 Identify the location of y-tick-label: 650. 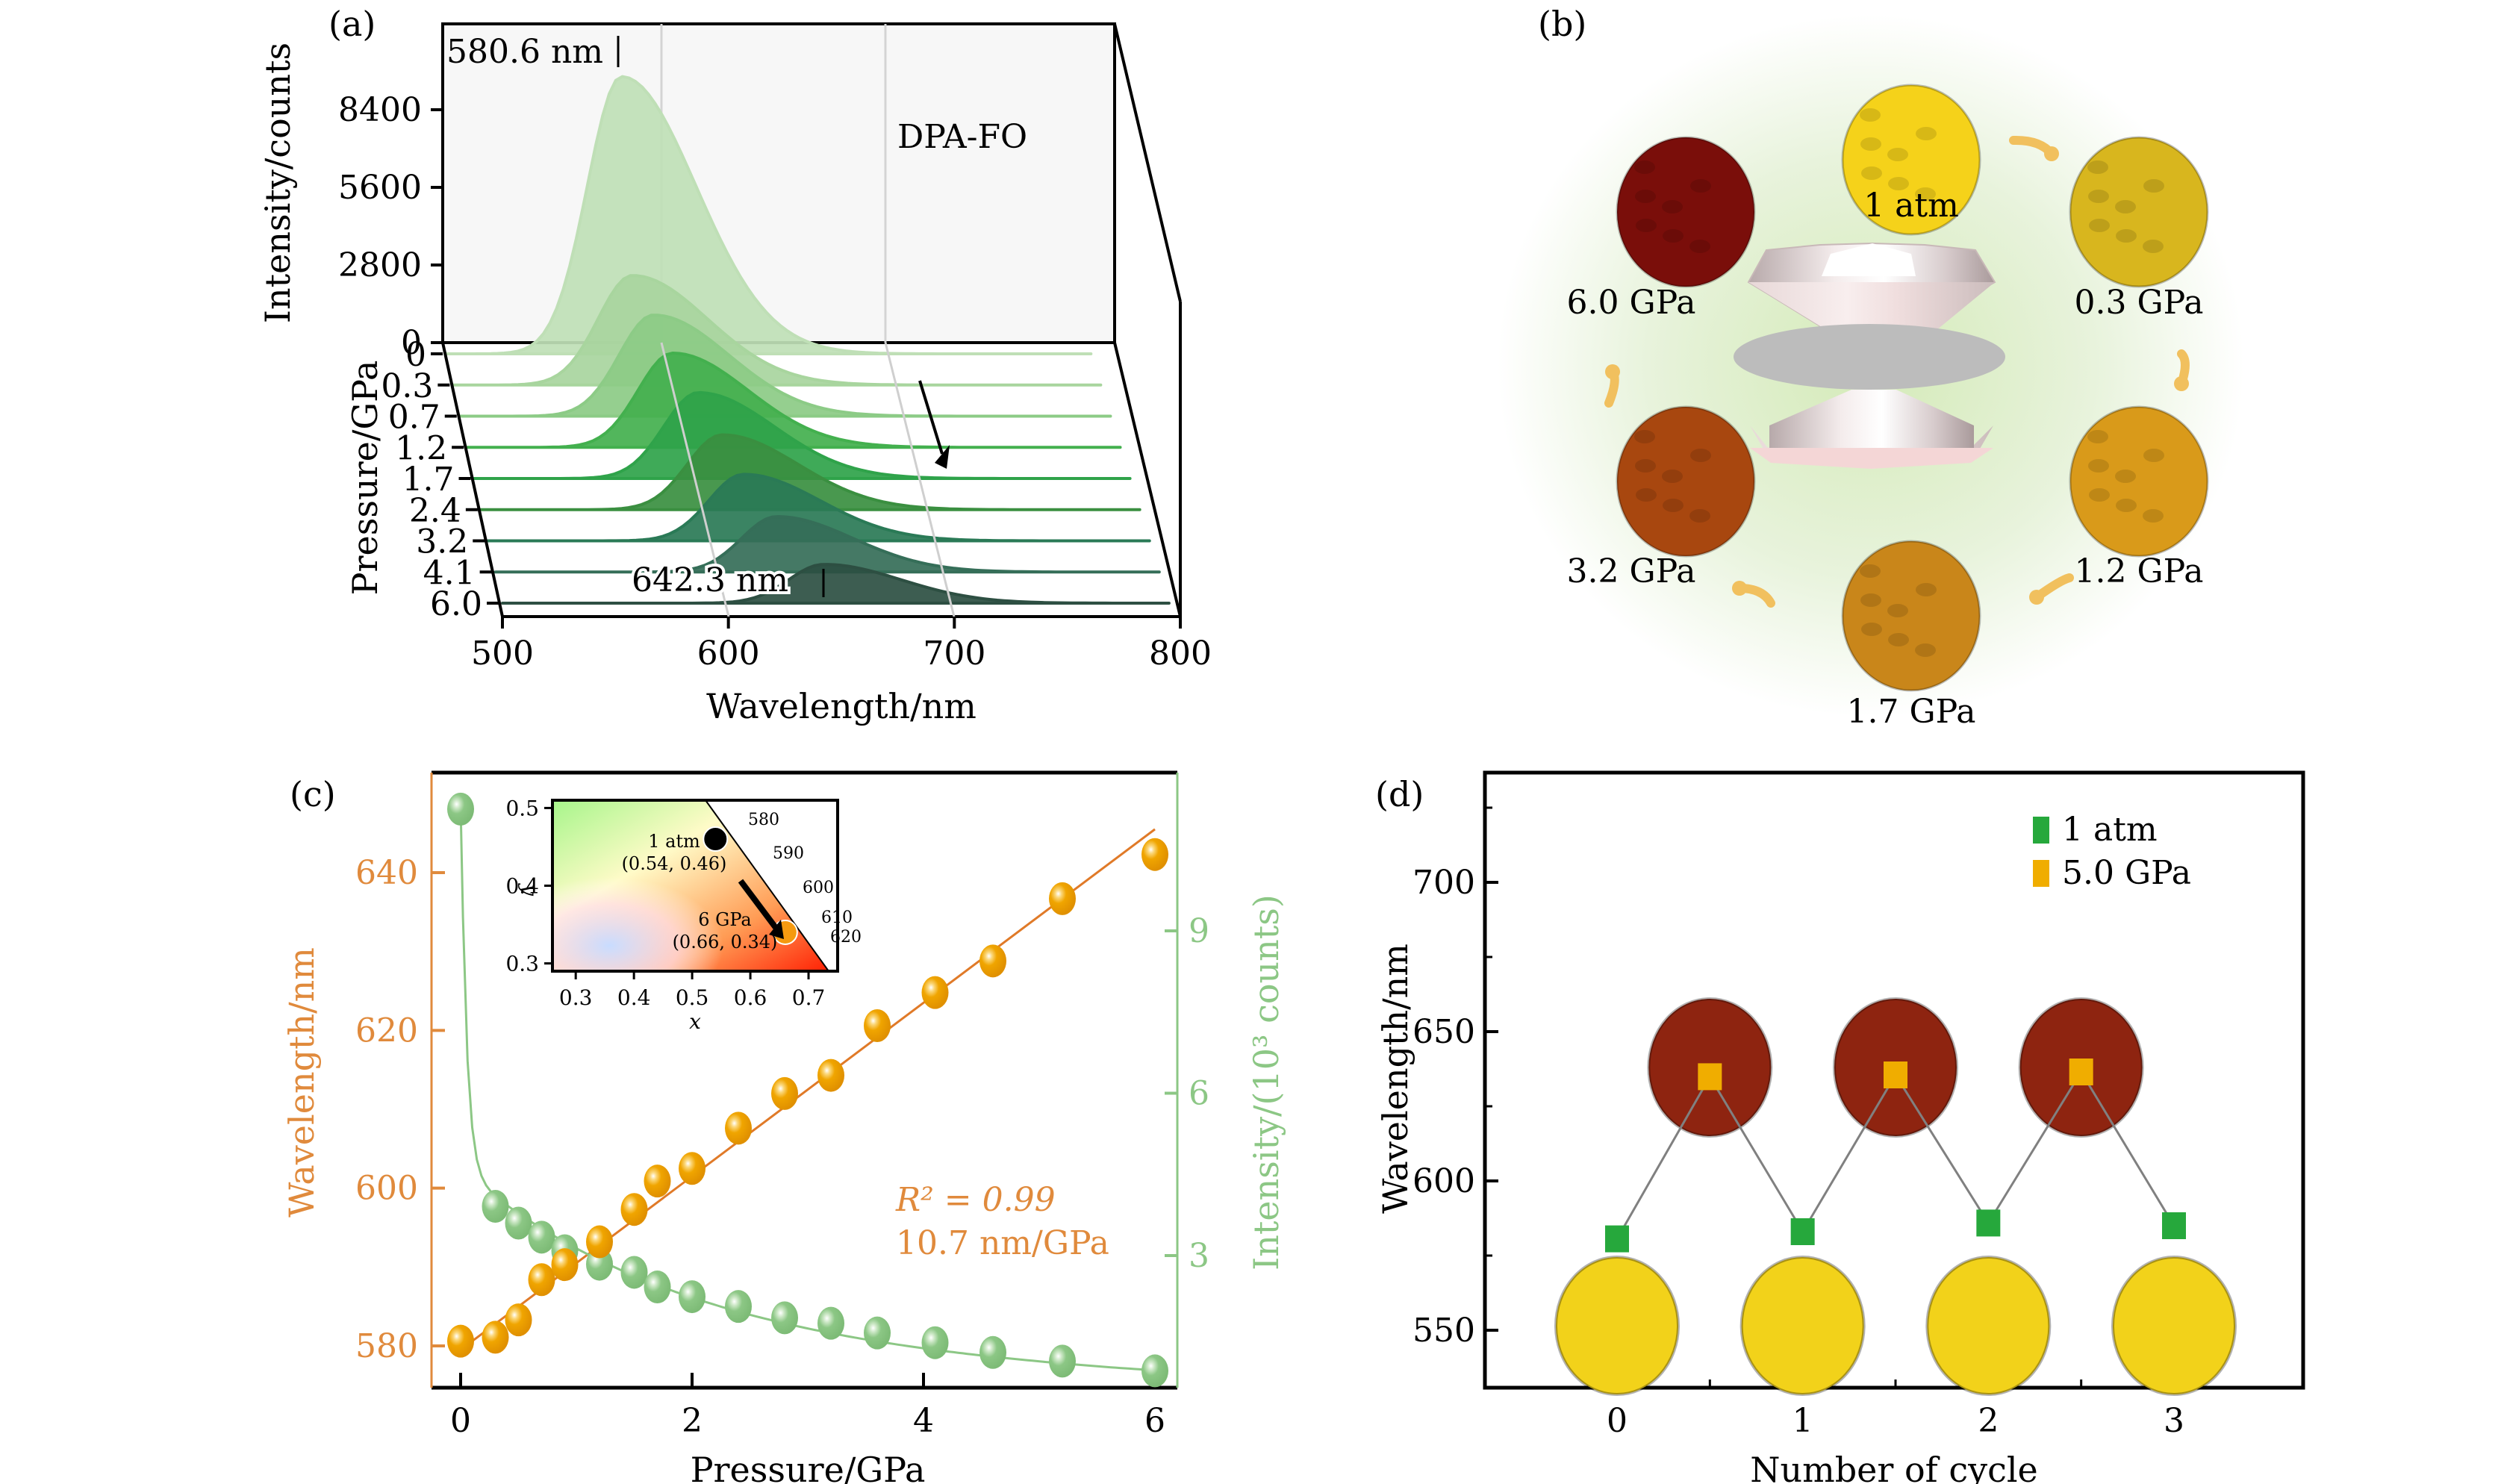
(1443, 1032).